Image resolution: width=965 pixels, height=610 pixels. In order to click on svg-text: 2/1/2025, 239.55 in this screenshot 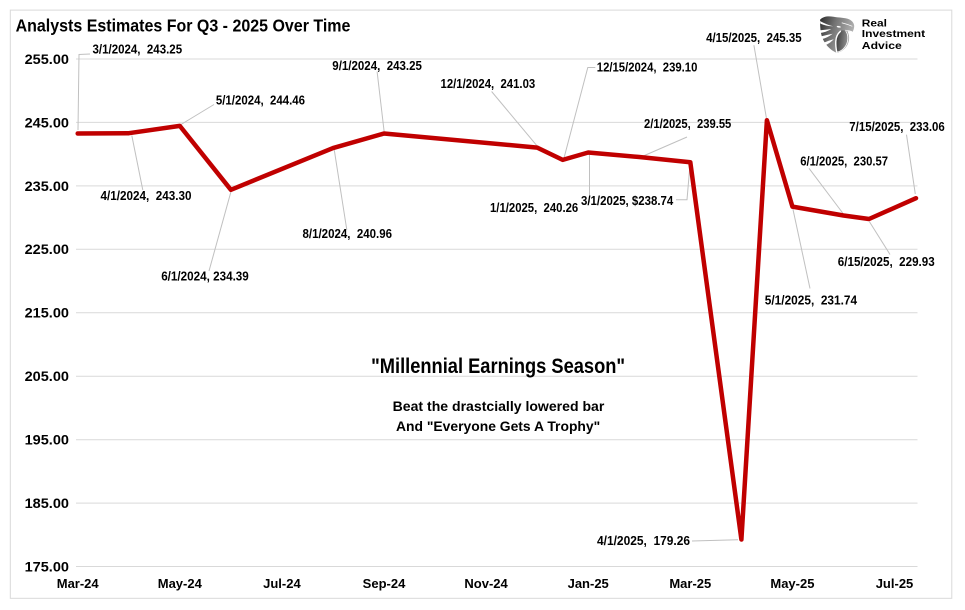, I will do `click(687, 123)`.